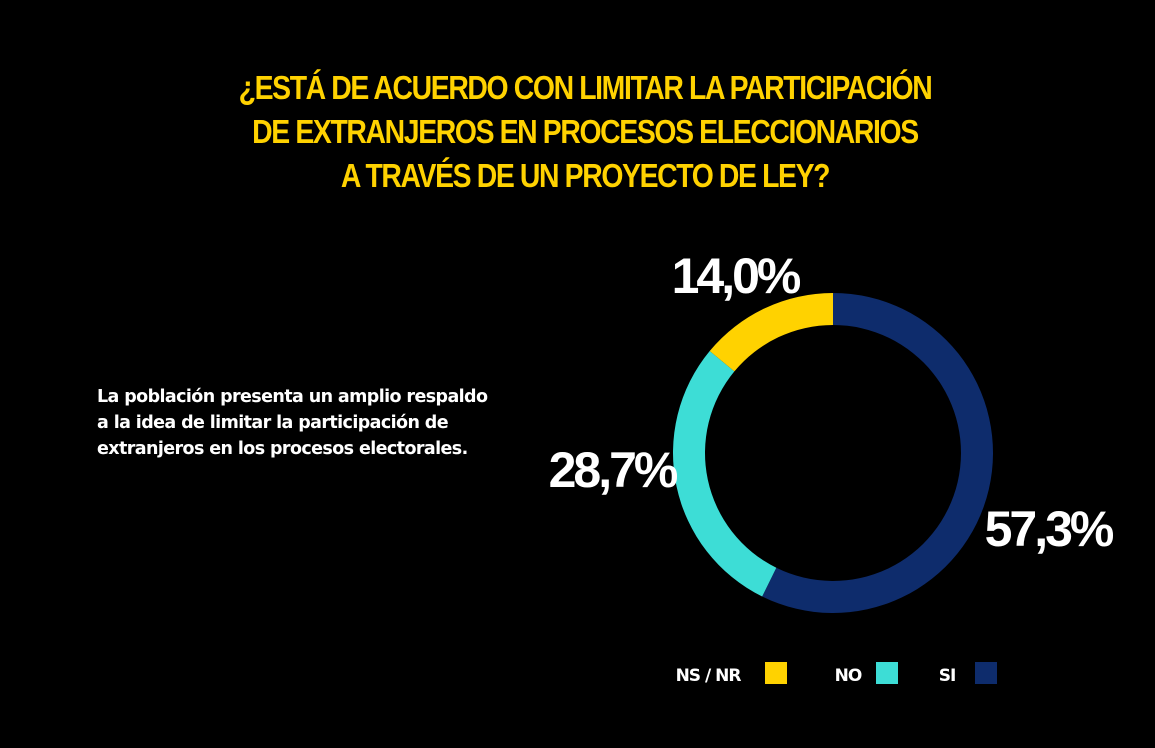  What do you see at coordinates (848, 676) in the screenshot?
I see `legend-label-no: NO` at bounding box center [848, 676].